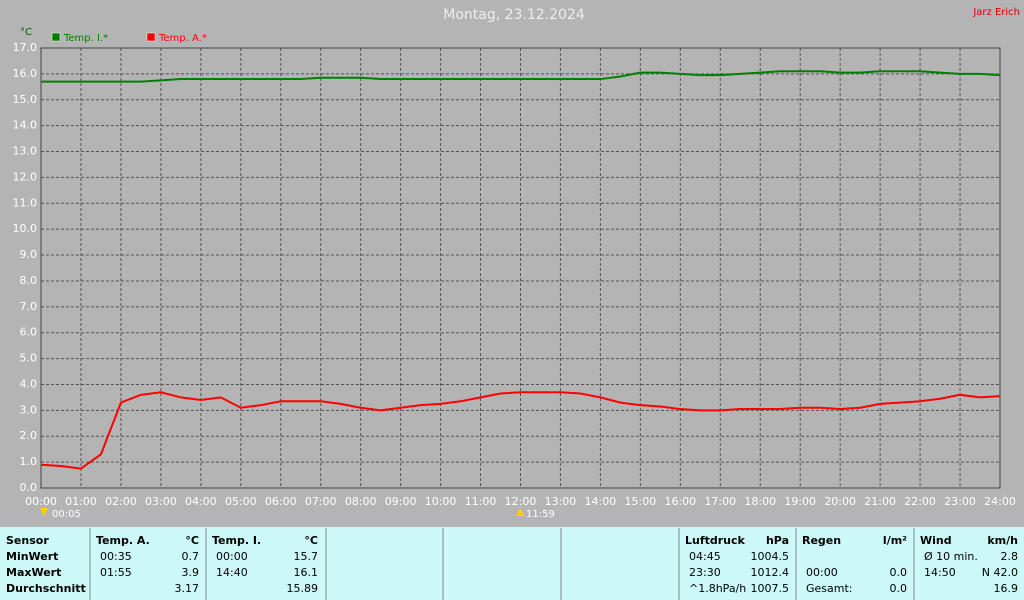 This screenshot has width=1024, height=600. What do you see at coordinates (29, 383) in the screenshot?
I see `y-tick-label: 4.0` at bounding box center [29, 383].